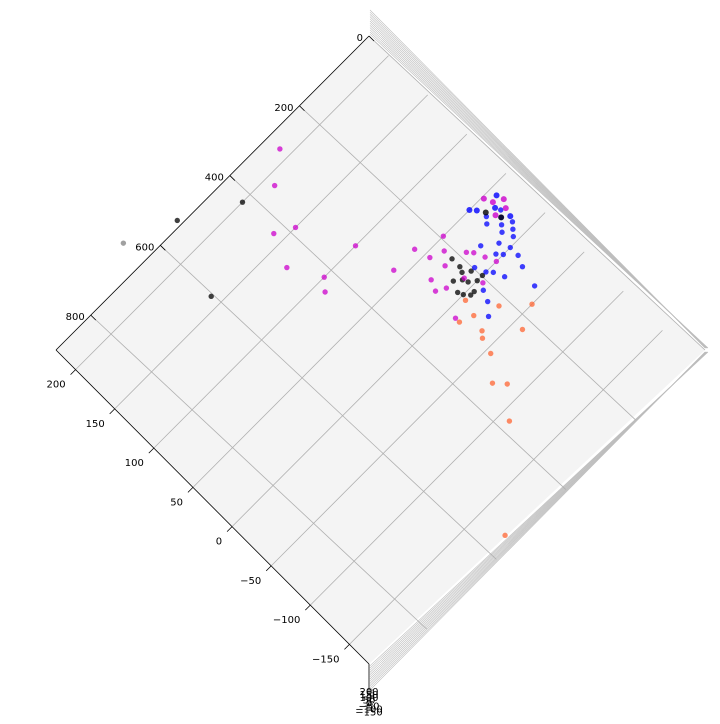  What do you see at coordinates (55, 385) in the screenshot?
I see `y-tick-label: 200` at bounding box center [55, 385].